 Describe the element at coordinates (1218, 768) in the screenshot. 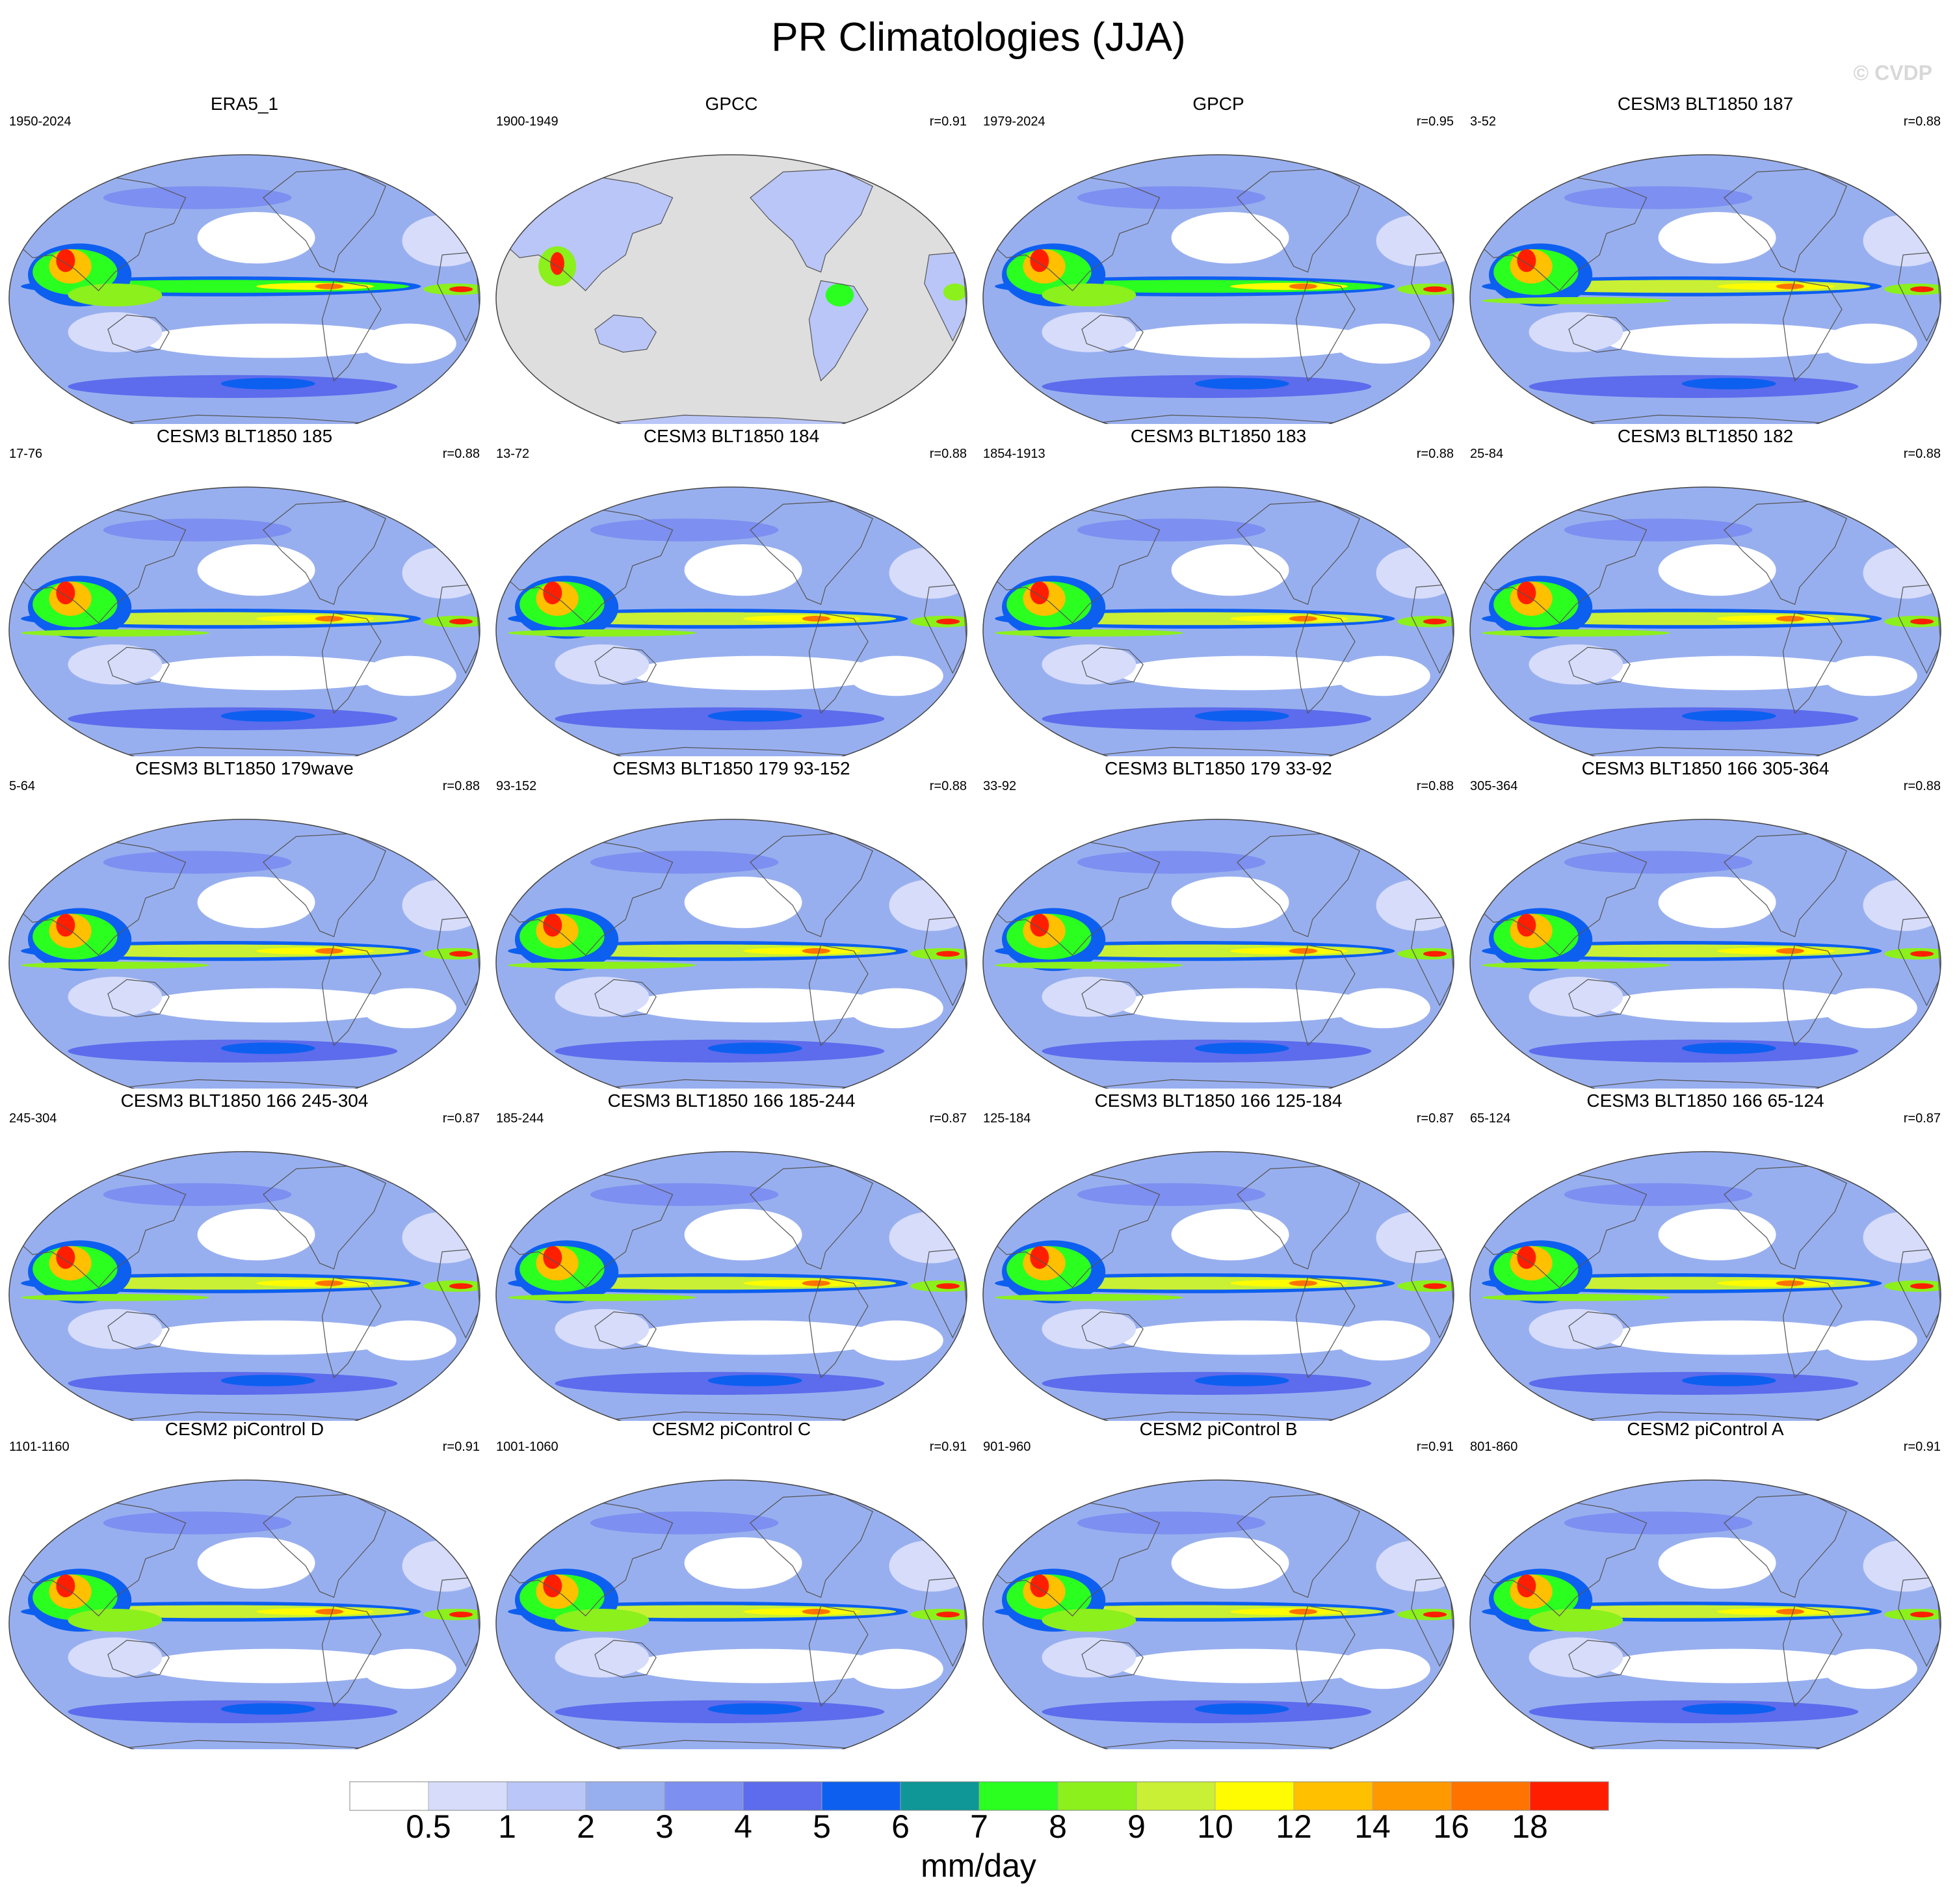

I see `panel-title: CESM3 BLT1850 179 33-92` at that location.